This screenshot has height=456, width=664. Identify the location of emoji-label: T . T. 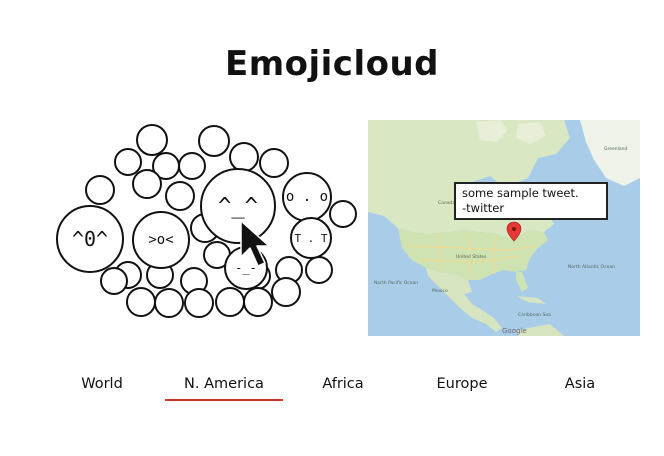
(311, 238).